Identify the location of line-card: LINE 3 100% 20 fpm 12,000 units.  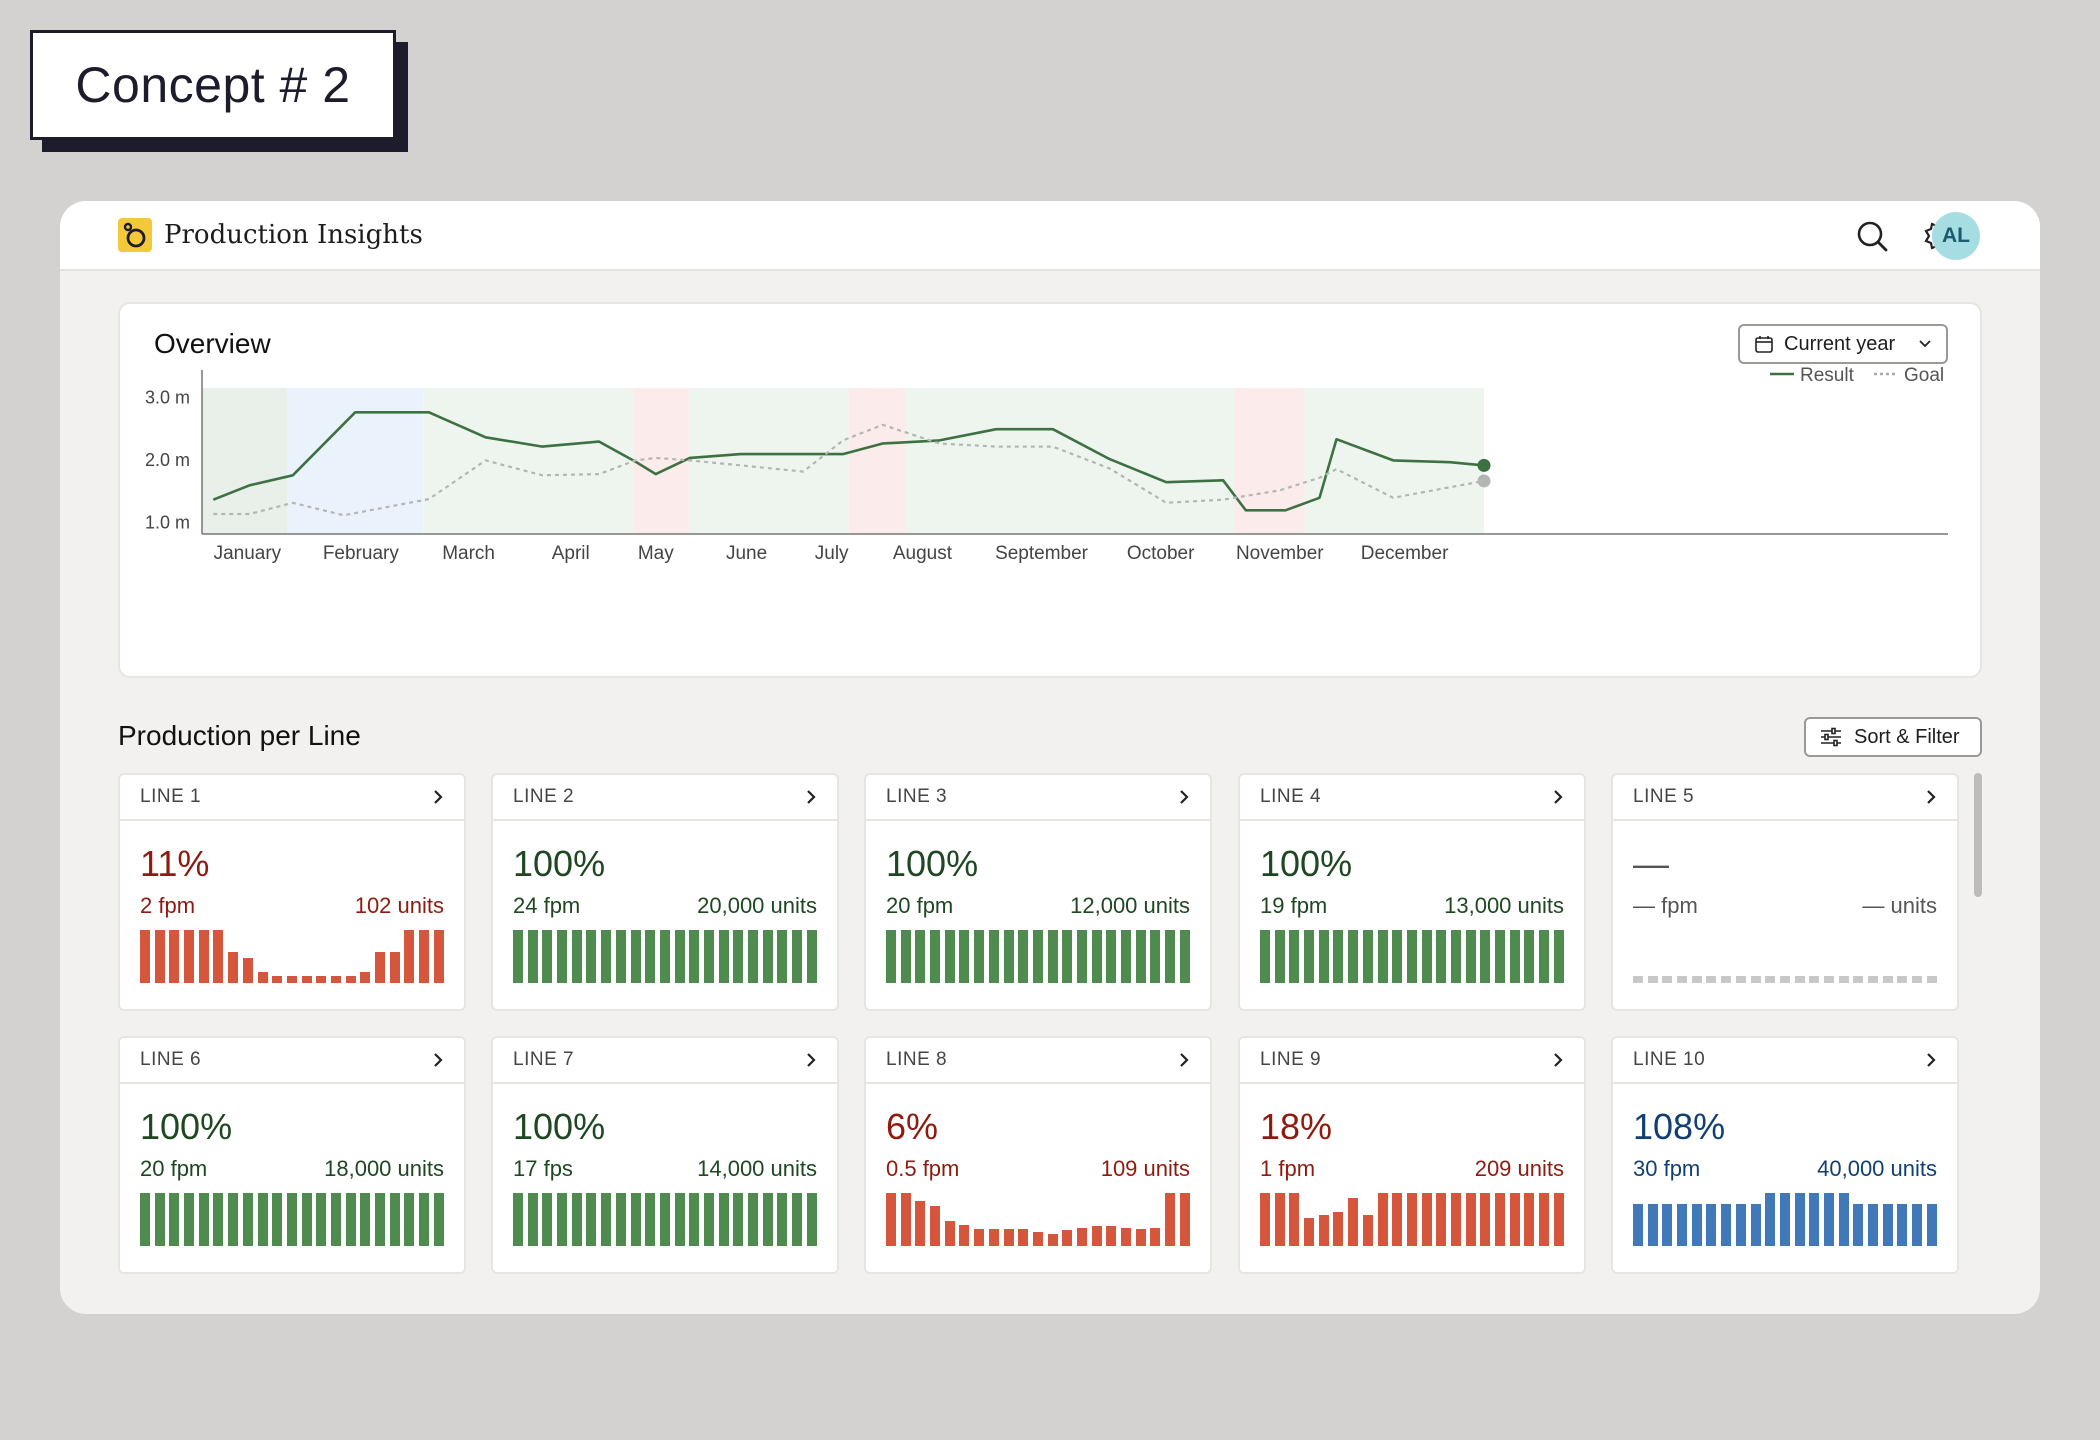
(1038, 892).